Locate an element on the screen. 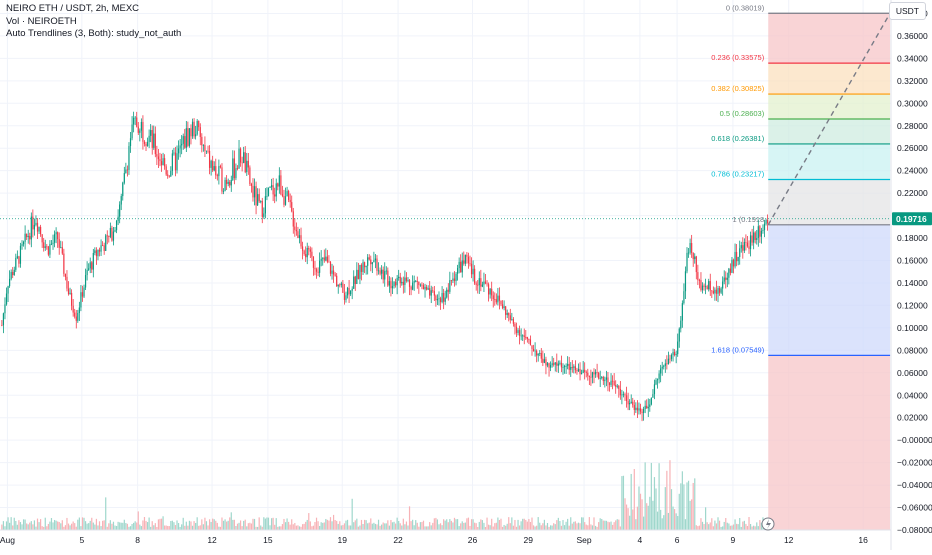  y-tick-label: 0.08000 is located at coordinates (912, 350).